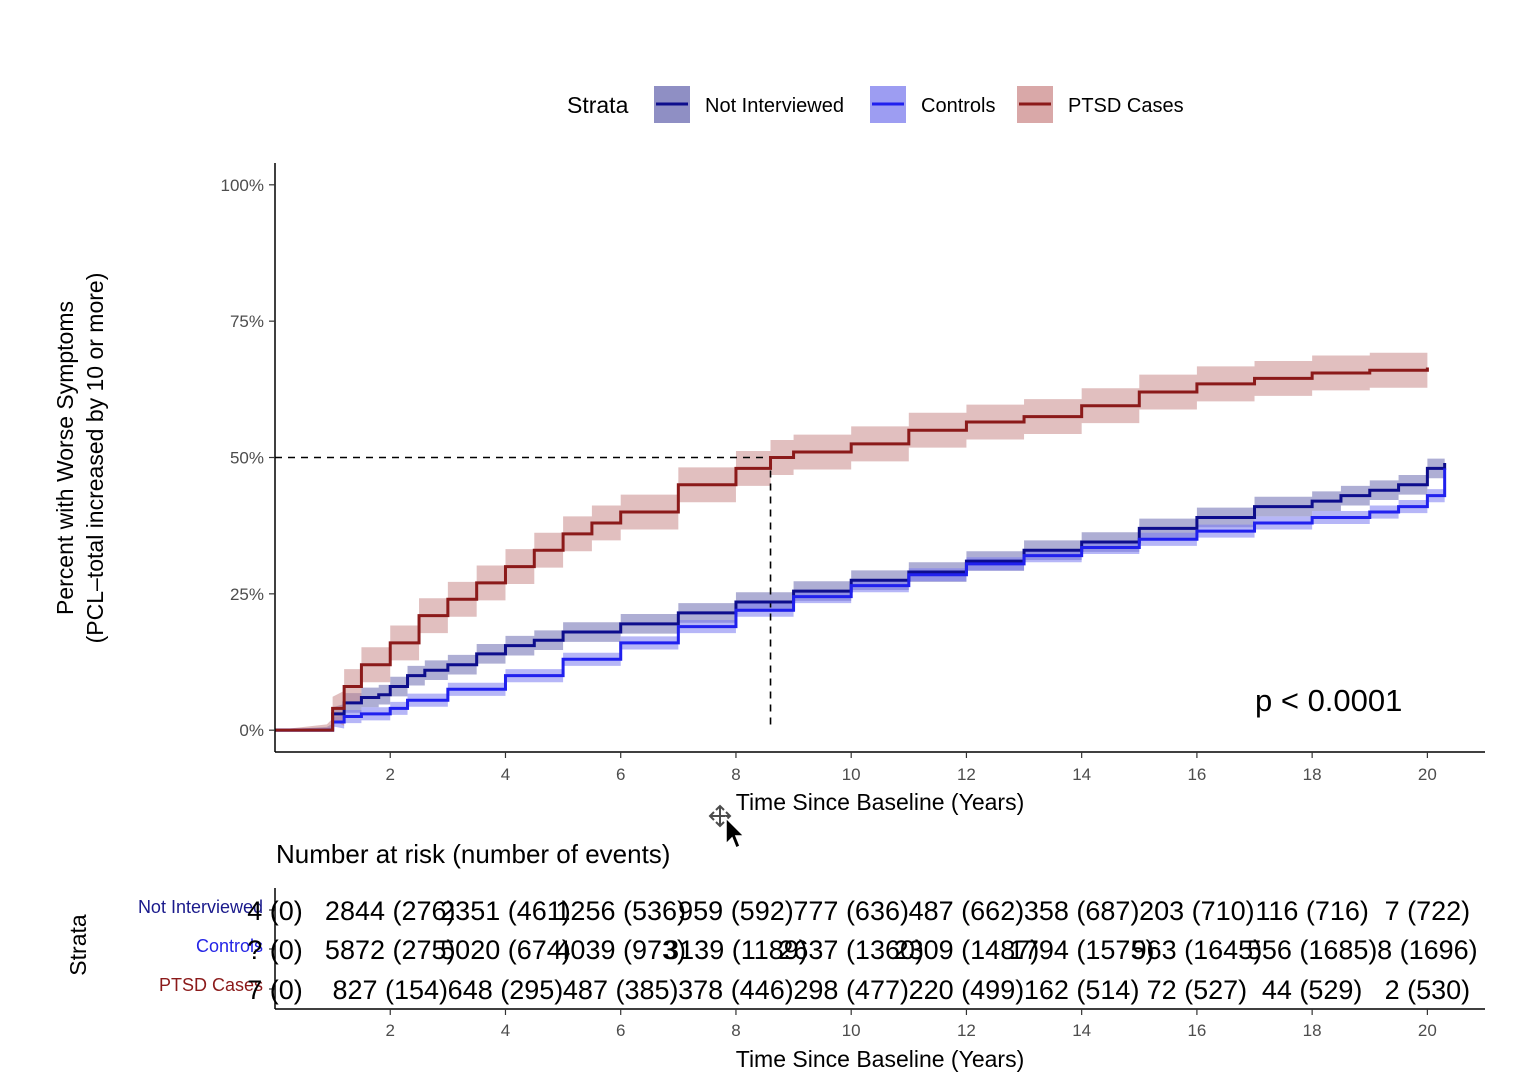  I want to click on risk-cell: 203 (710), so click(1197, 911).